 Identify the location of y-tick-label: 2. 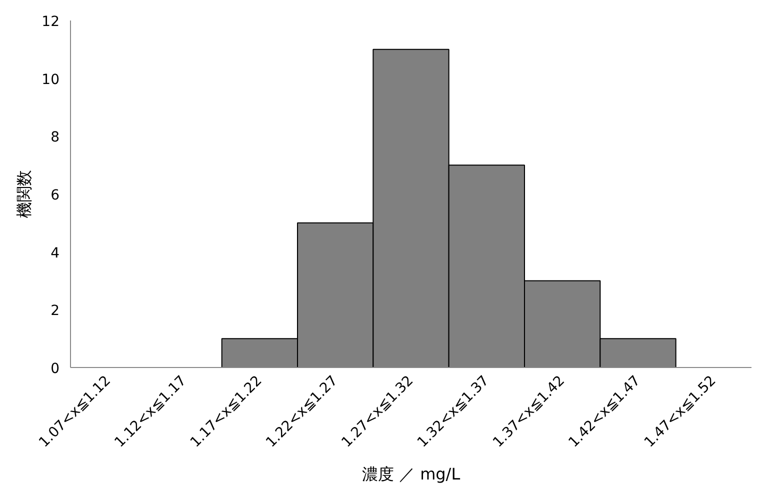
(55, 311).